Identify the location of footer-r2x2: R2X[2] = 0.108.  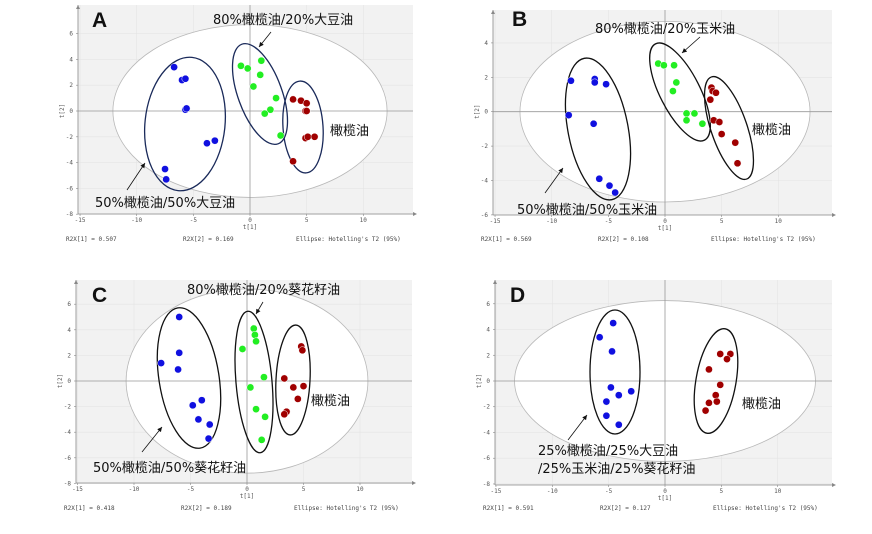
(623, 239).